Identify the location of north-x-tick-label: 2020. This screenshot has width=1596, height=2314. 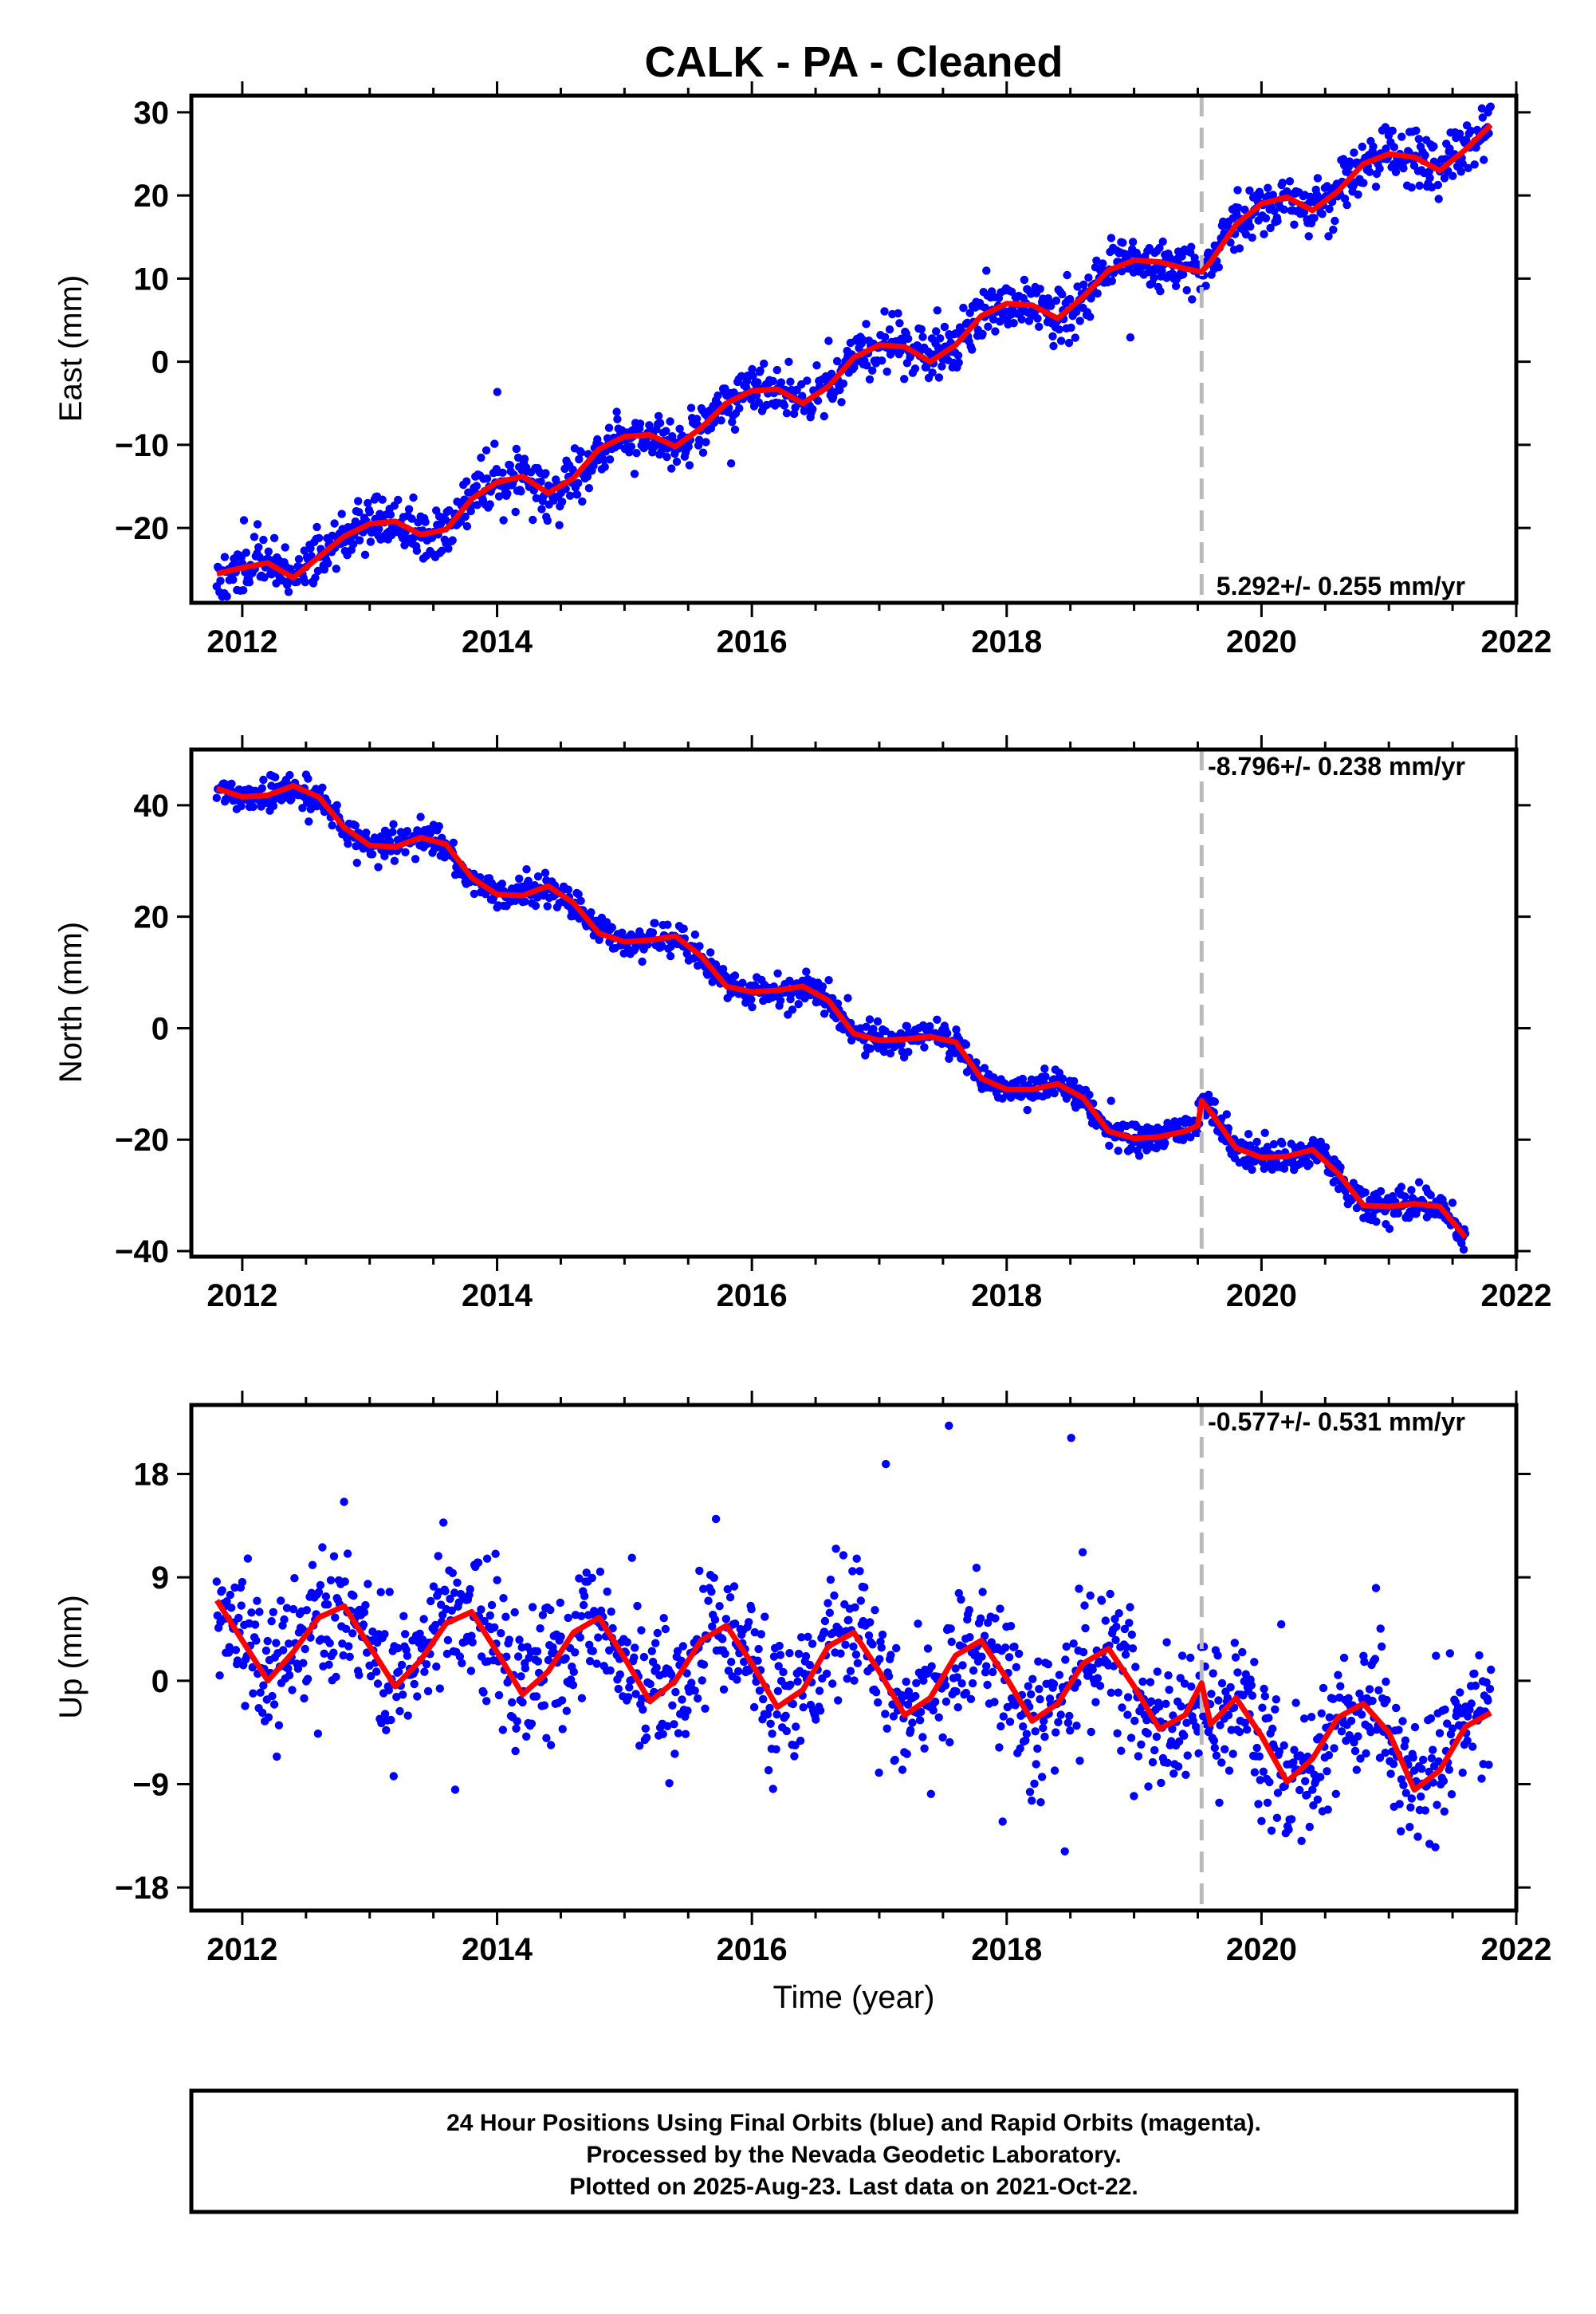
(1261, 1296).